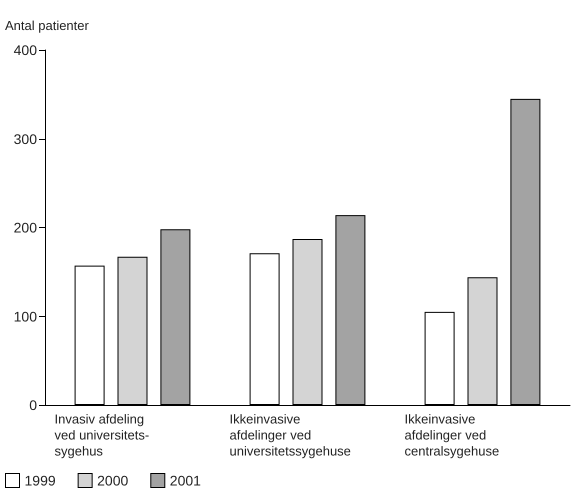  I want to click on y-tick-label: 300, so click(26, 138).